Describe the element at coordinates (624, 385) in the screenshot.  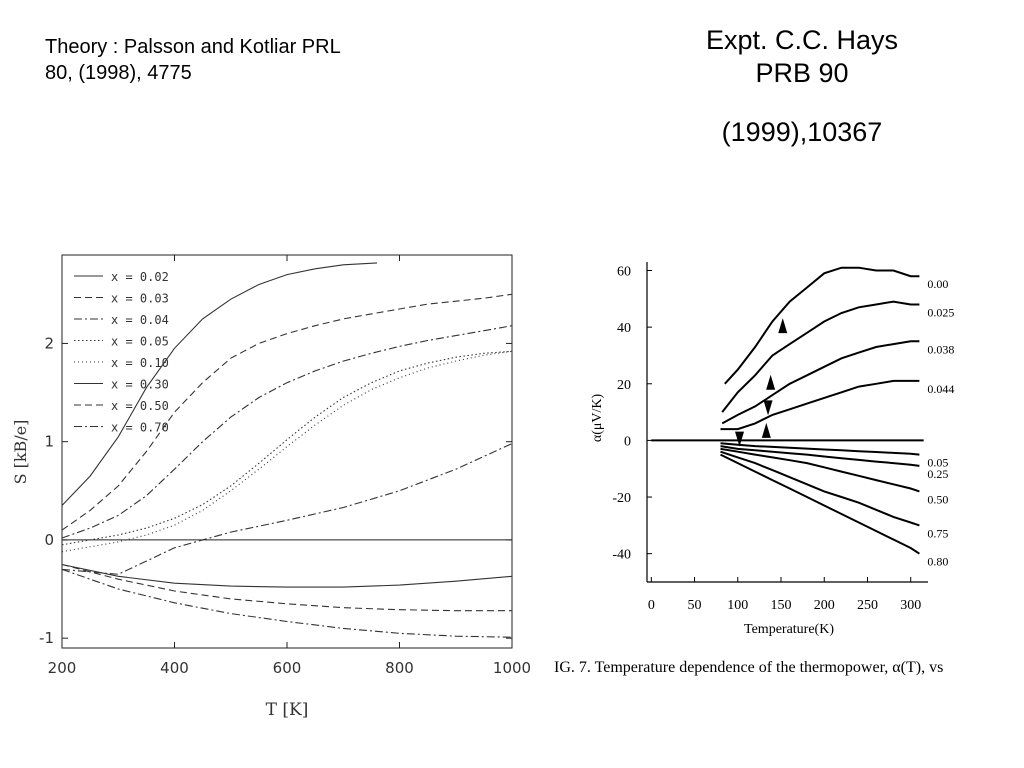
I see `experiment-y-tick-label: 20` at that location.